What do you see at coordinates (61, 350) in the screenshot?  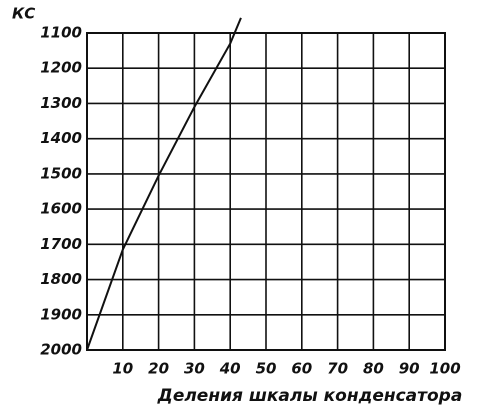 I see `y-tick-label: 2000` at bounding box center [61, 350].